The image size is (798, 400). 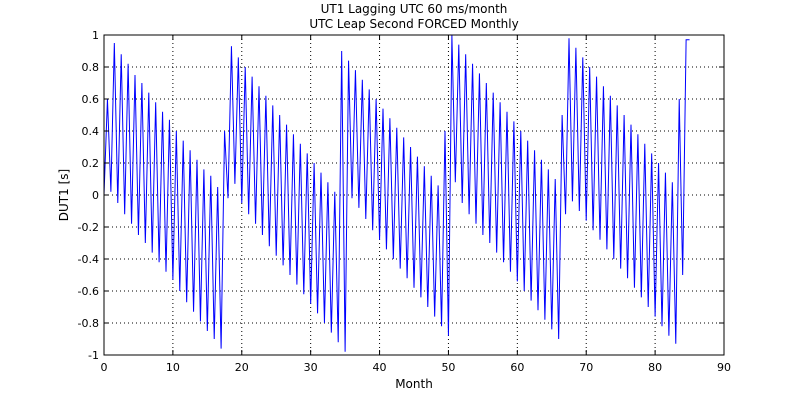 I want to click on chart-title-line-1: UT1 Lagging UTC 60 ms/month, so click(x=414, y=9).